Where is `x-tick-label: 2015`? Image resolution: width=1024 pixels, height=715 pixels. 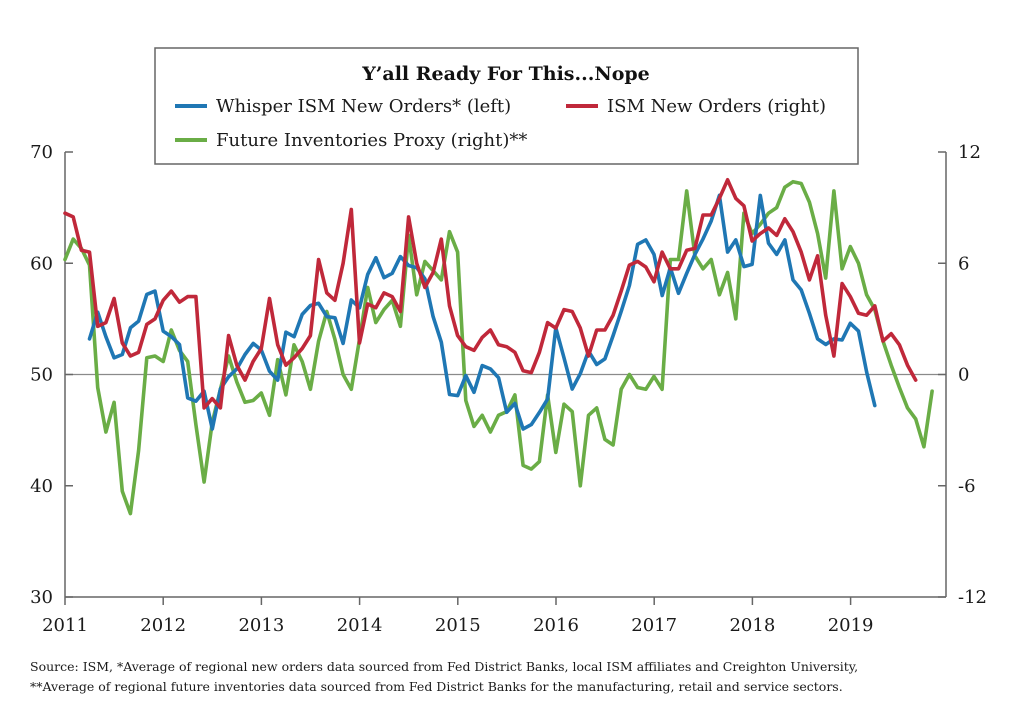
x-tick-label: 2015 is located at coordinates (458, 625).